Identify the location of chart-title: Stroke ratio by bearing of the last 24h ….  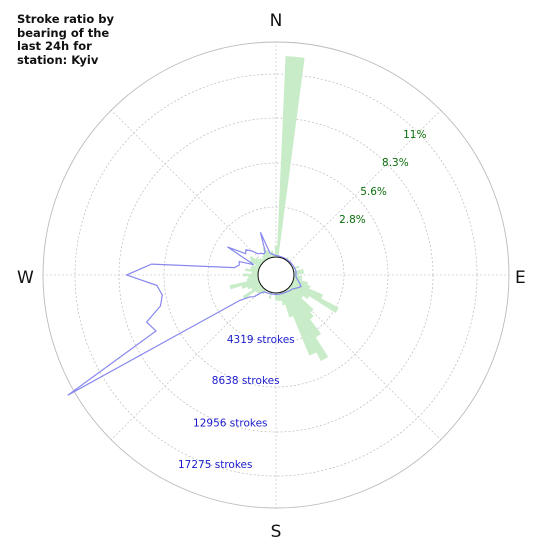
(77, 39).